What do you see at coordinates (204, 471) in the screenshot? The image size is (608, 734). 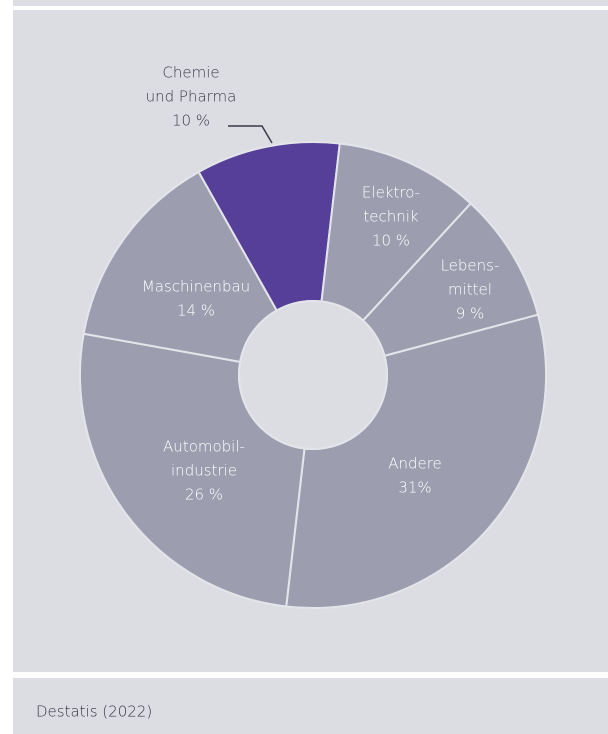 I see `slice-label: industrie` at bounding box center [204, 471].